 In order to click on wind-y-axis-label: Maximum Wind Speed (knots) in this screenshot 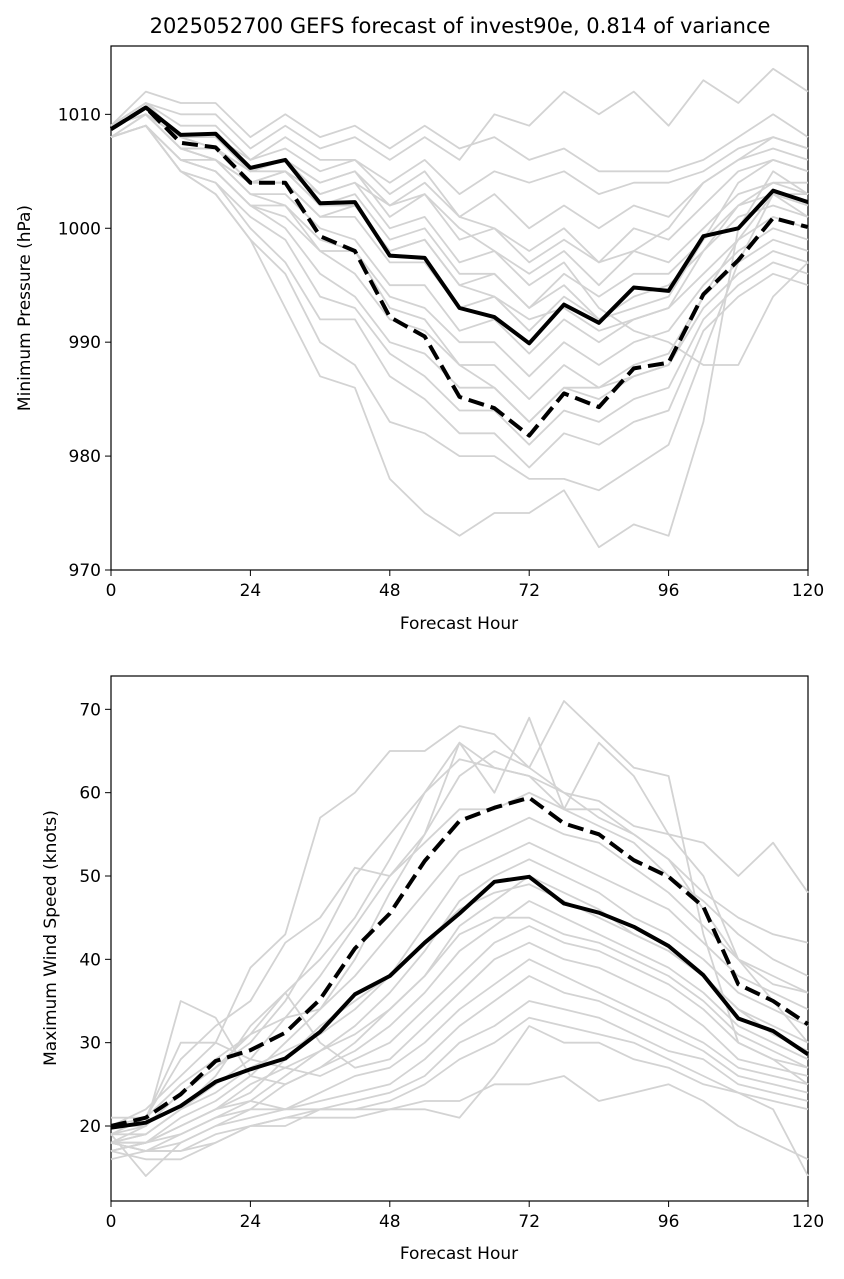, I will do `click(51, 938)`.